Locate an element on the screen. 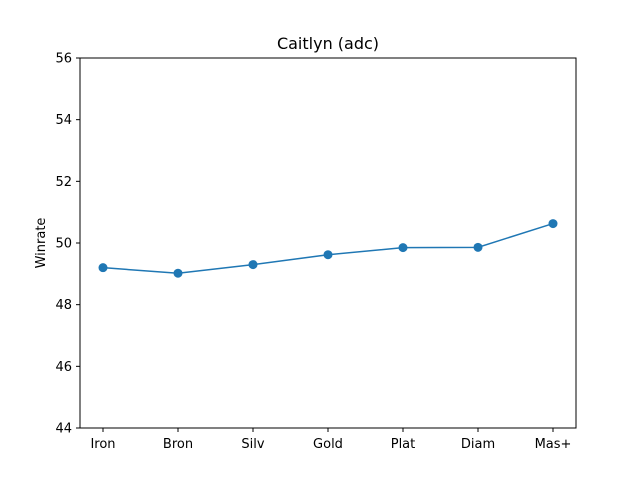 The height and width of the screenshot is (480, 640). x-tick-label: Gold is located at coordinates (328, 444).